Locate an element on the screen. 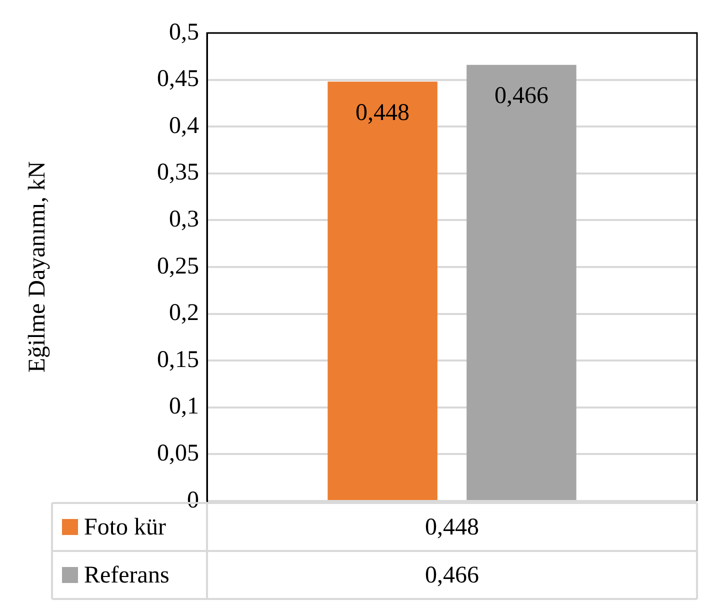 Image resolution: width=715 pixels, height=605 pixels. y-tick-label: 0,4 is located at coordinates (184, 125).